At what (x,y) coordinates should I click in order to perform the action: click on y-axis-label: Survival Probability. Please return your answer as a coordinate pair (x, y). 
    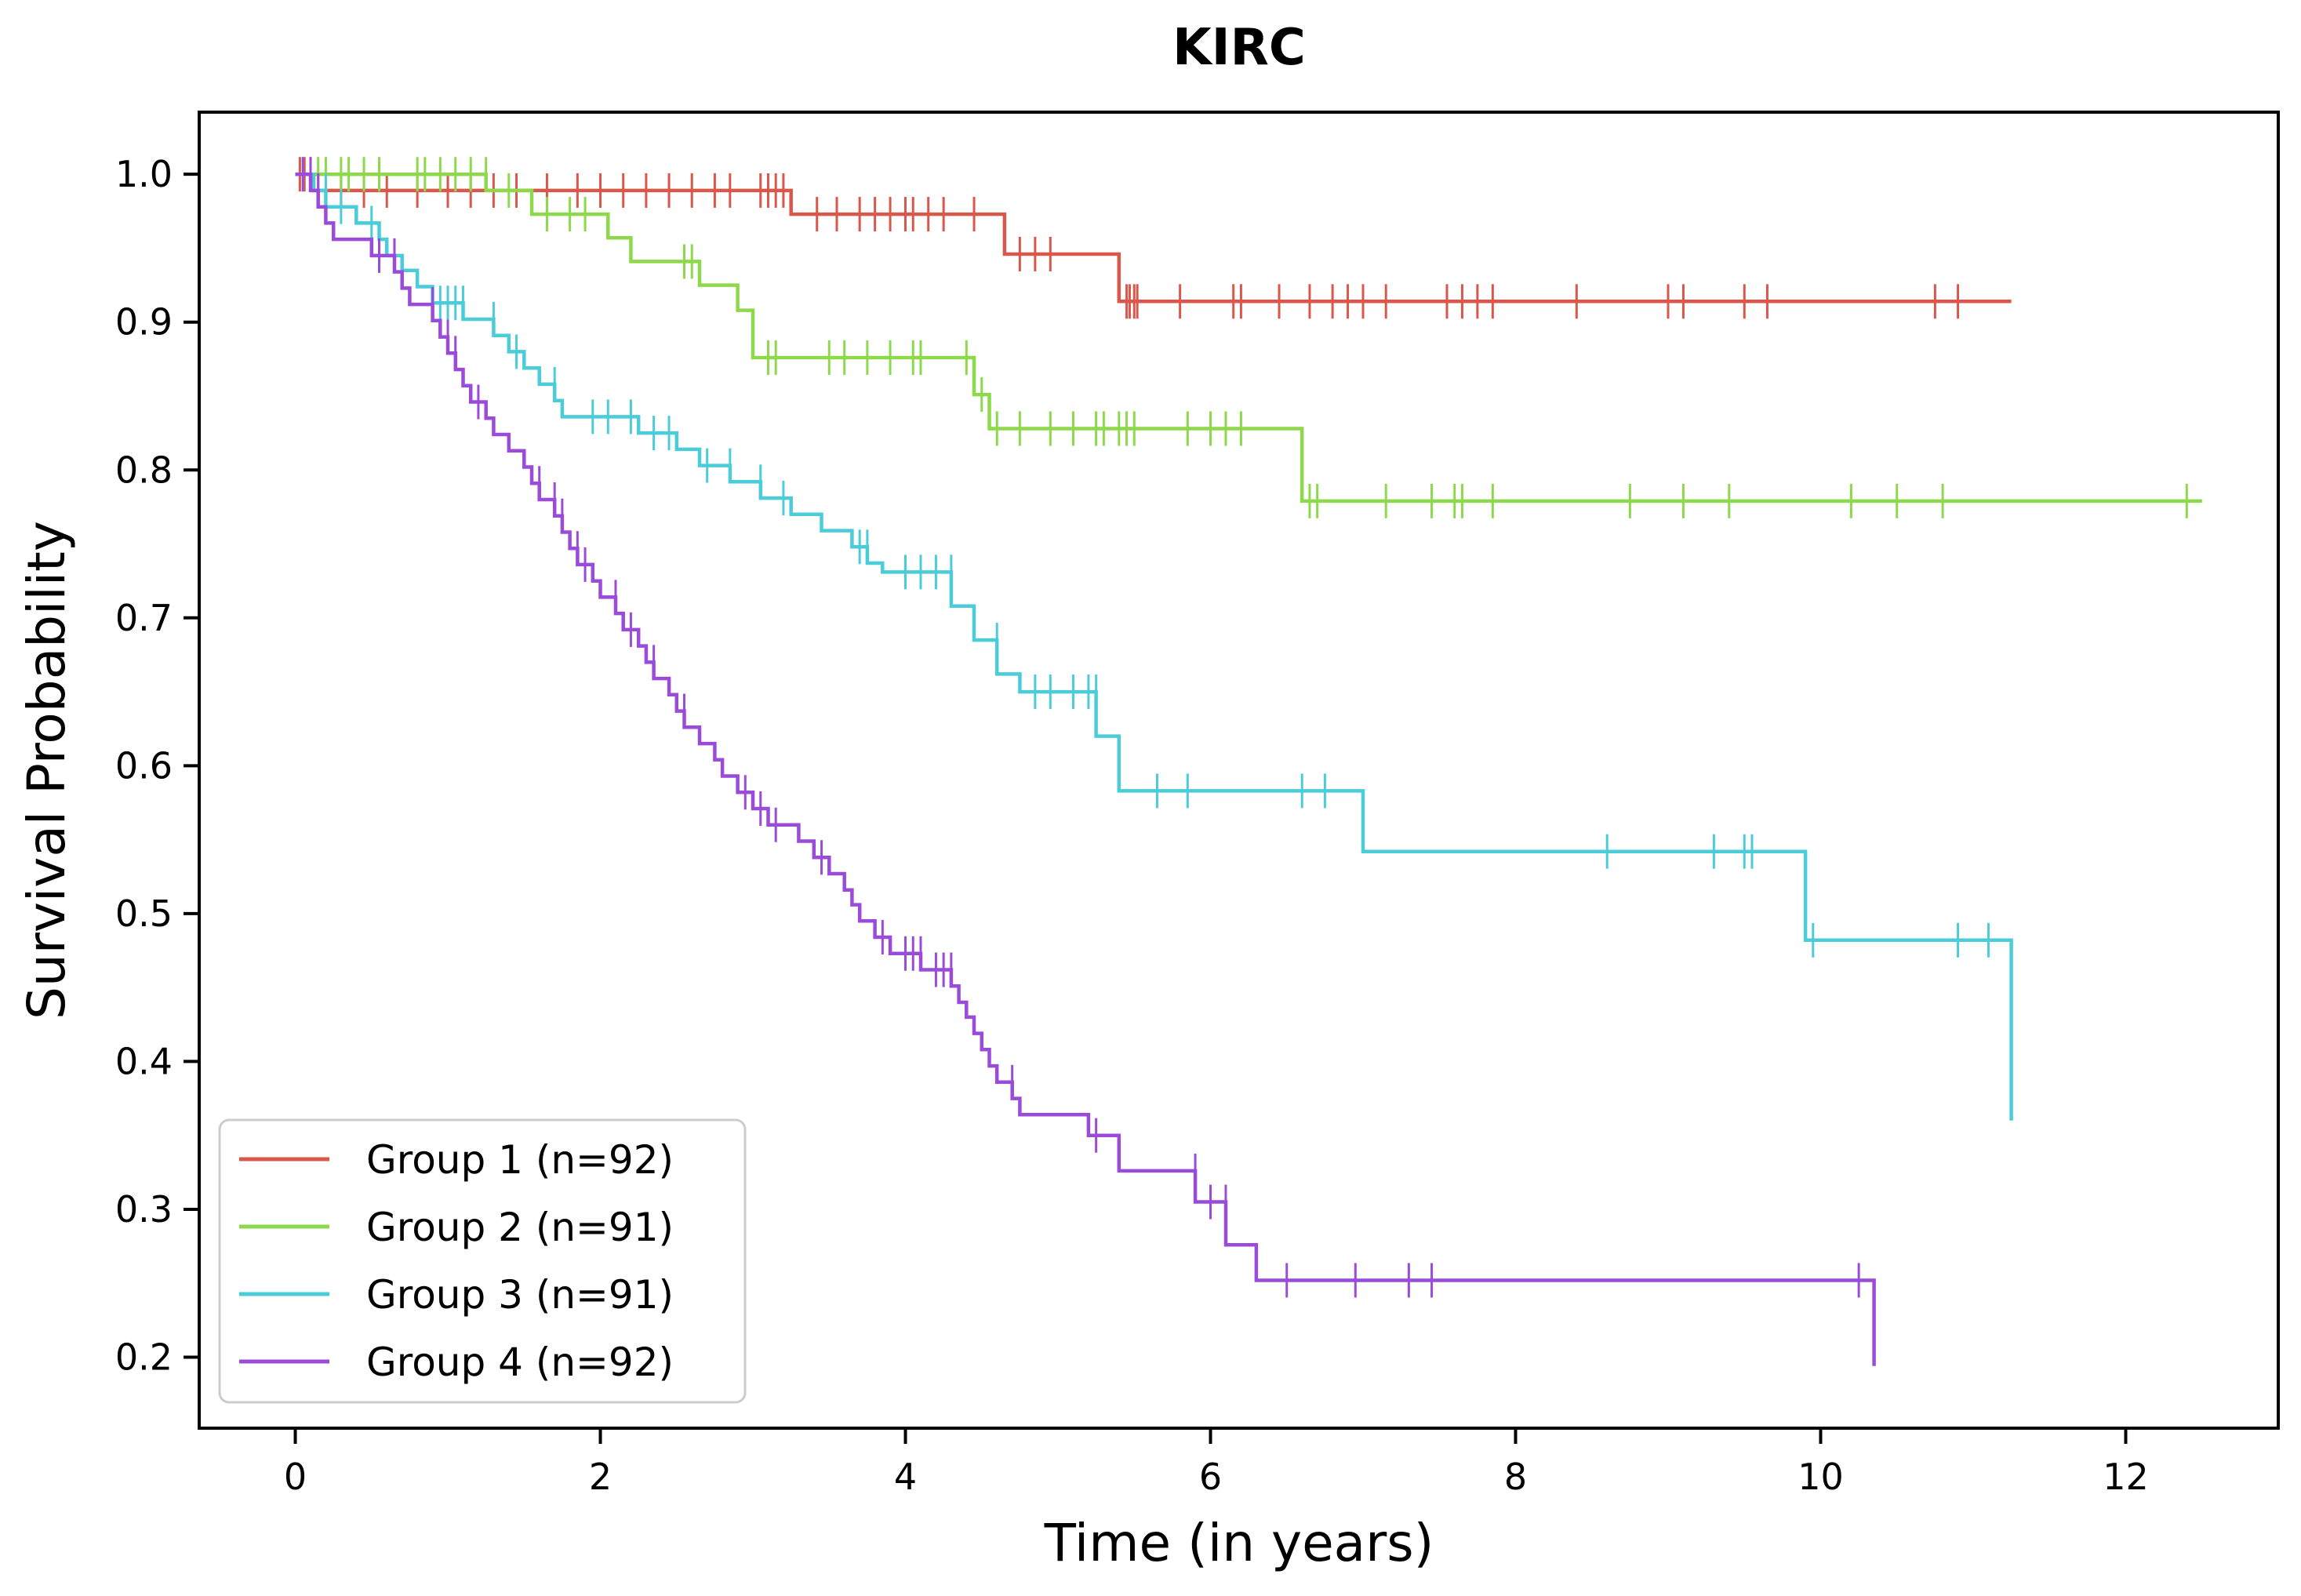
    Looking at the image, I should click on (46, 771).